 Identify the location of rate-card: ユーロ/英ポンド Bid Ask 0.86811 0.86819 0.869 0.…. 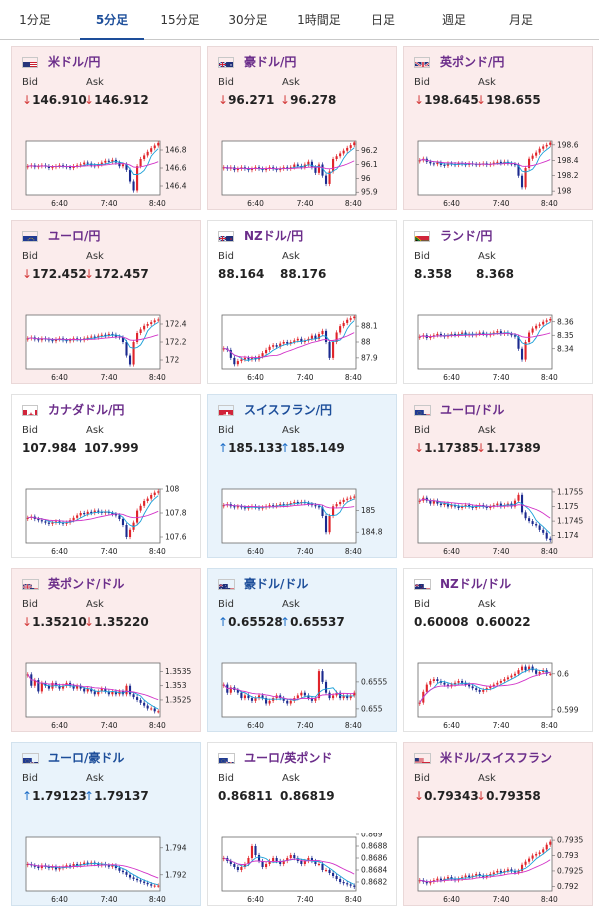
(302, 824).